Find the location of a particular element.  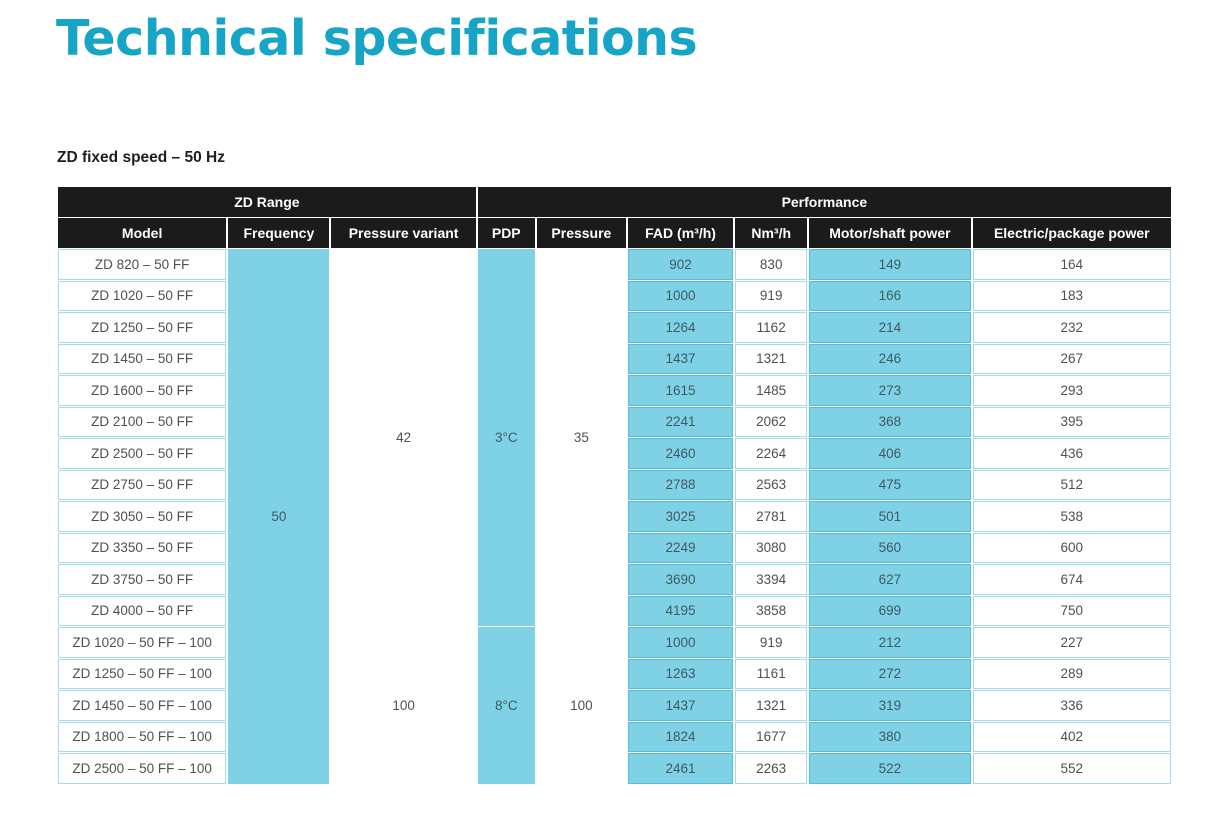

cell-model: ZD 2750 – 50 FF is located at coordinates (142, 484).